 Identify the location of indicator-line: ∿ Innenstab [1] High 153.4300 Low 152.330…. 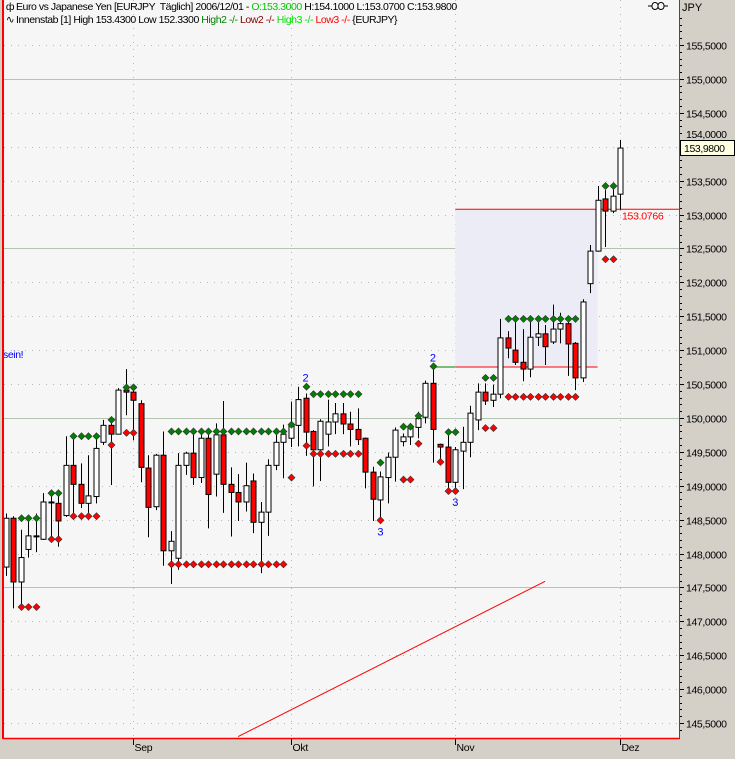
(201, 20).